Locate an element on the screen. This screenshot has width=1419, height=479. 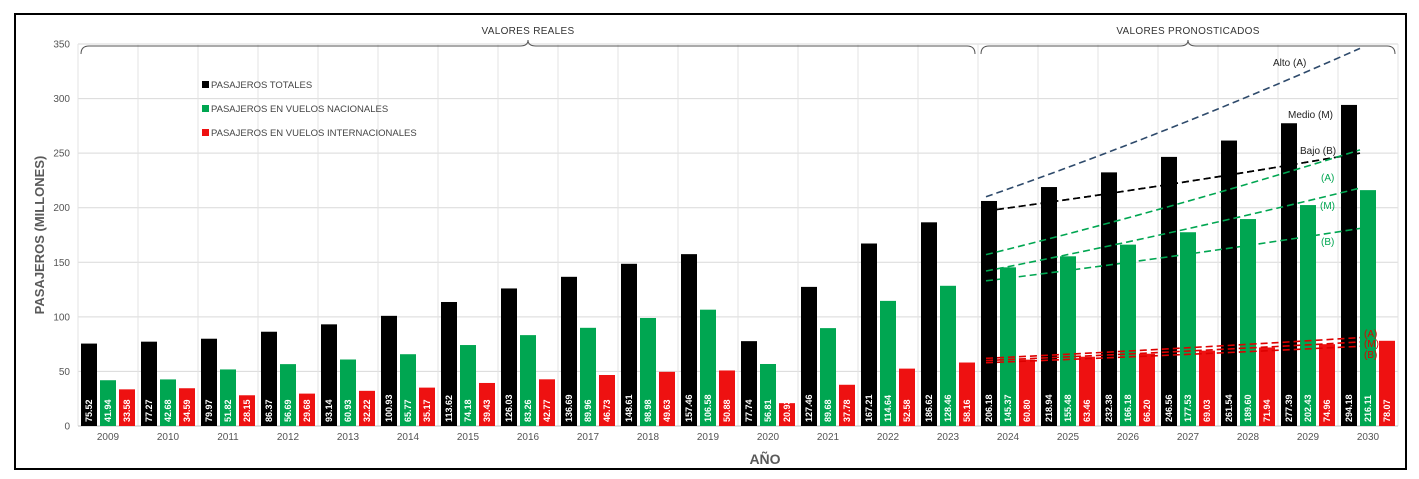
bar-value-label: 277.39 is located at coordinates (1289, 408).